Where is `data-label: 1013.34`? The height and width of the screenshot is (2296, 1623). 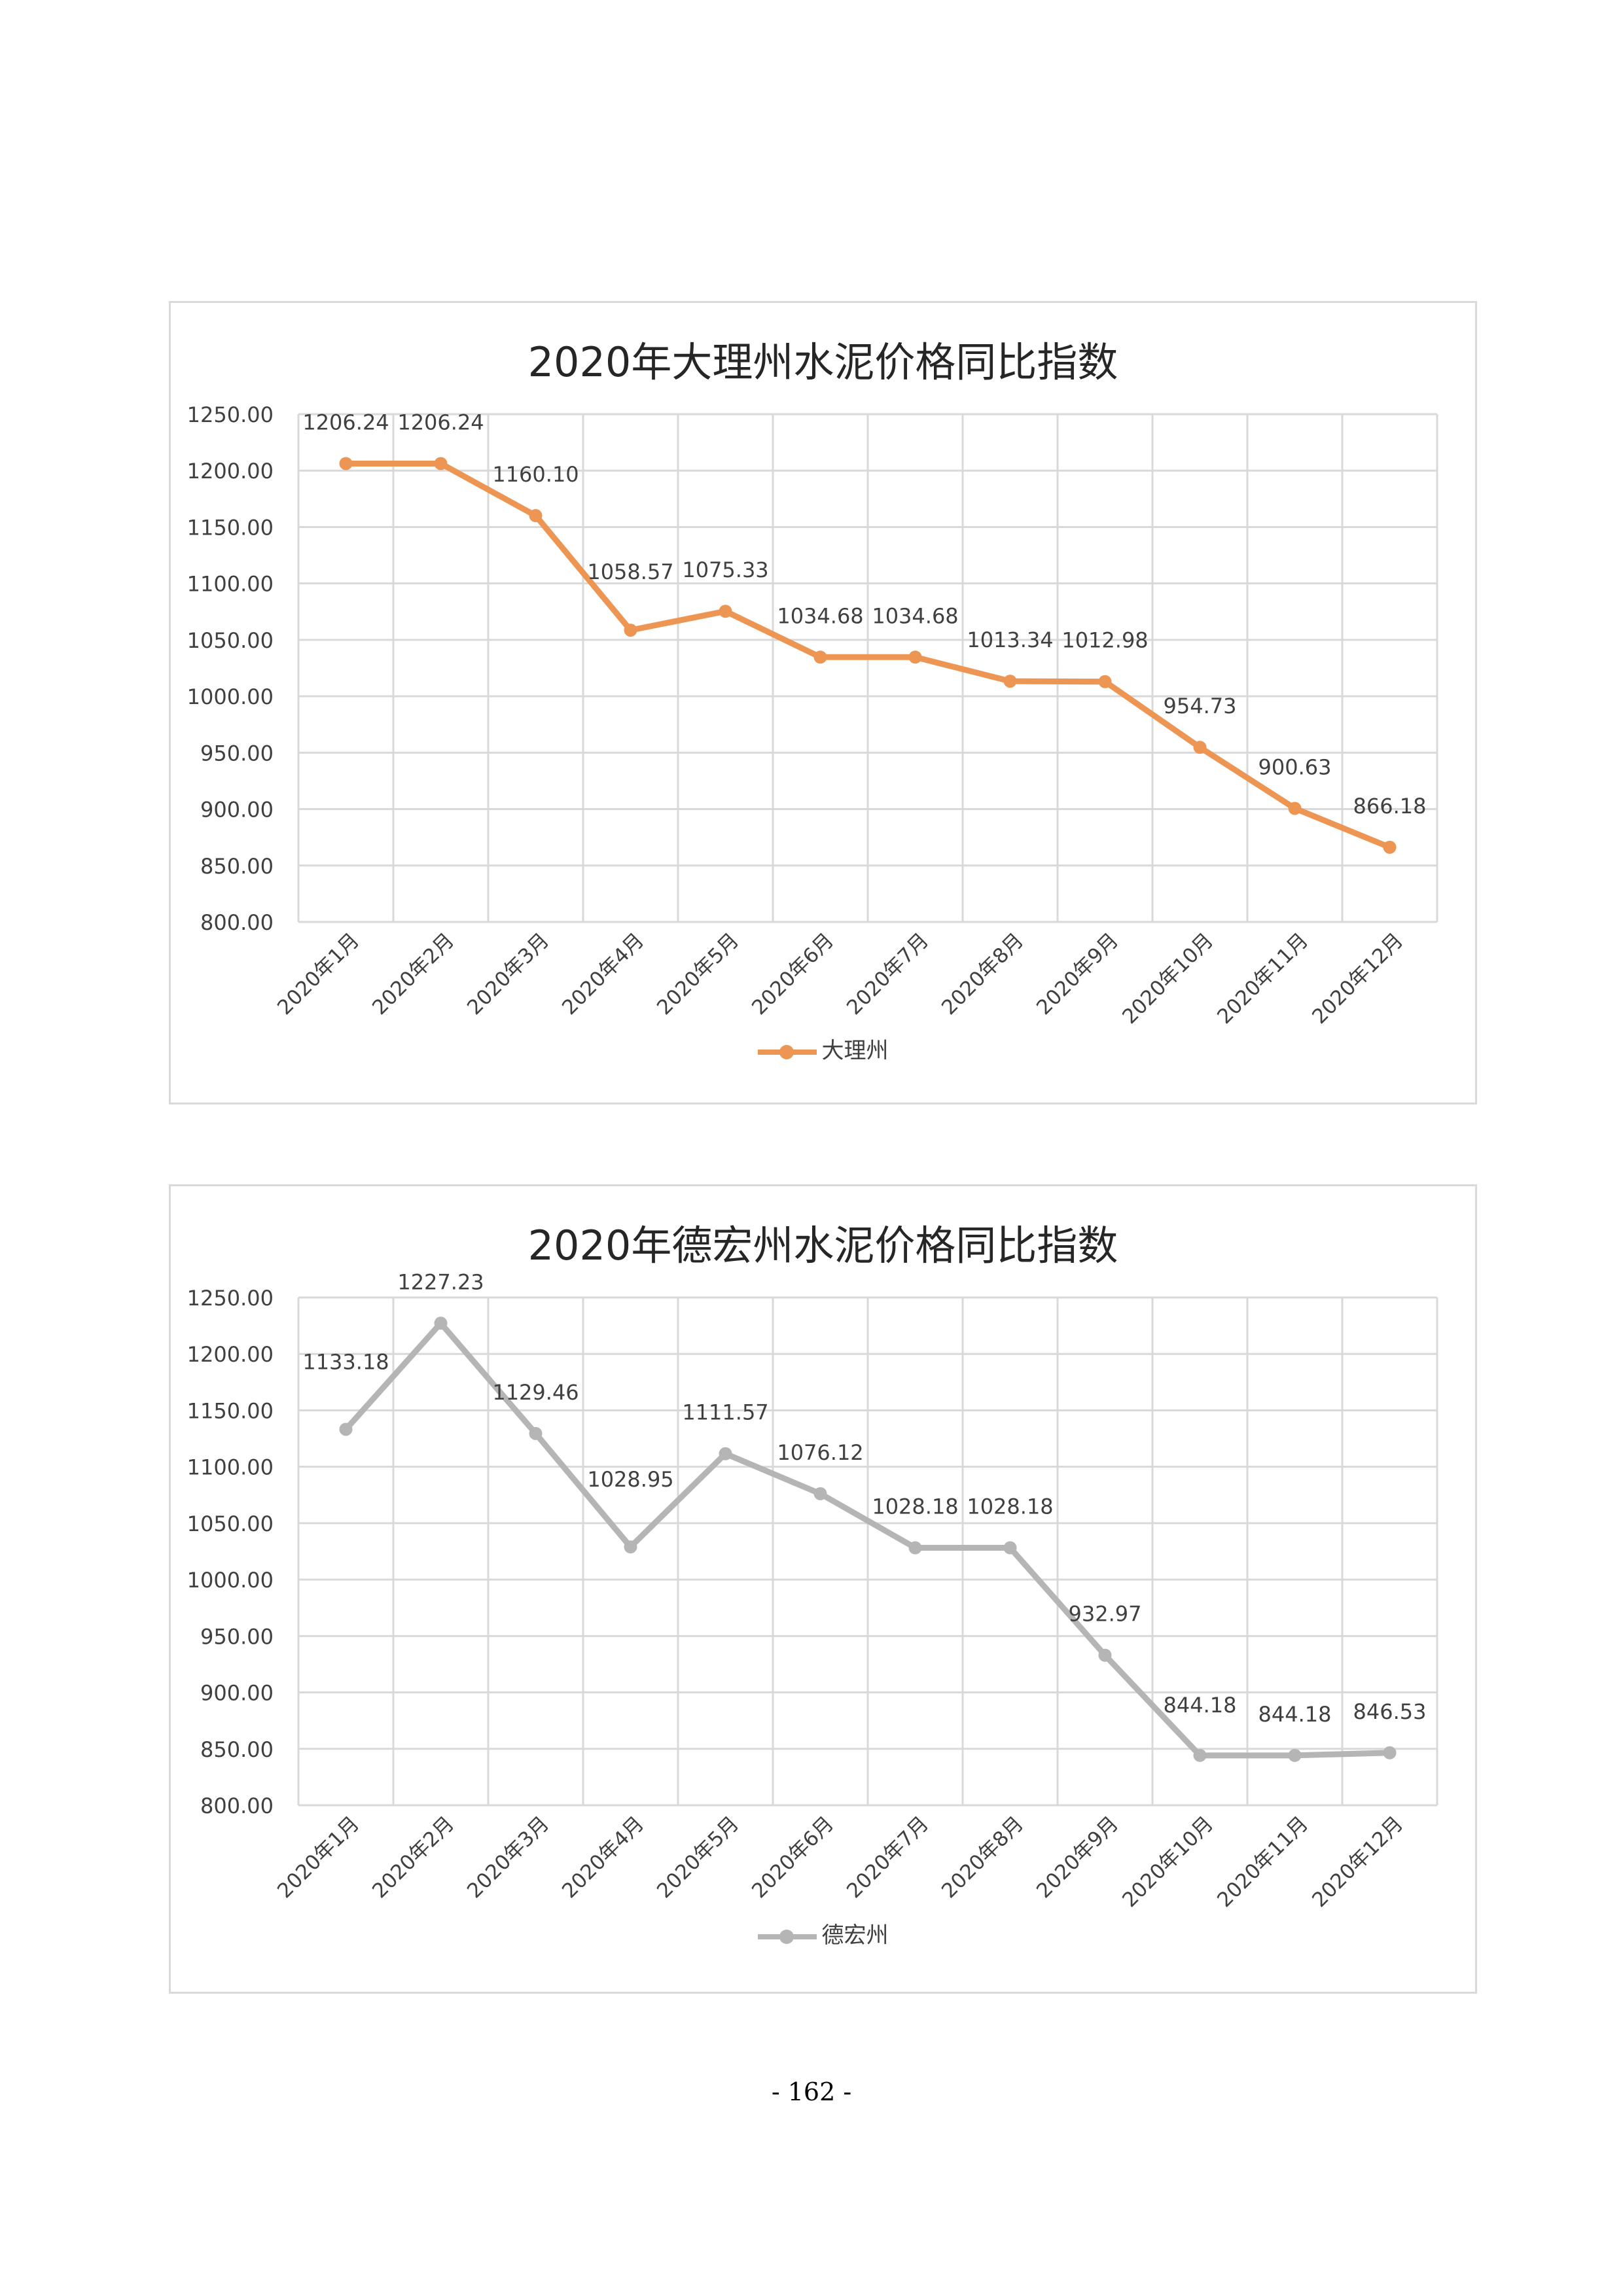 data-label: 1013.34 is located at coordinates (1010, 639).